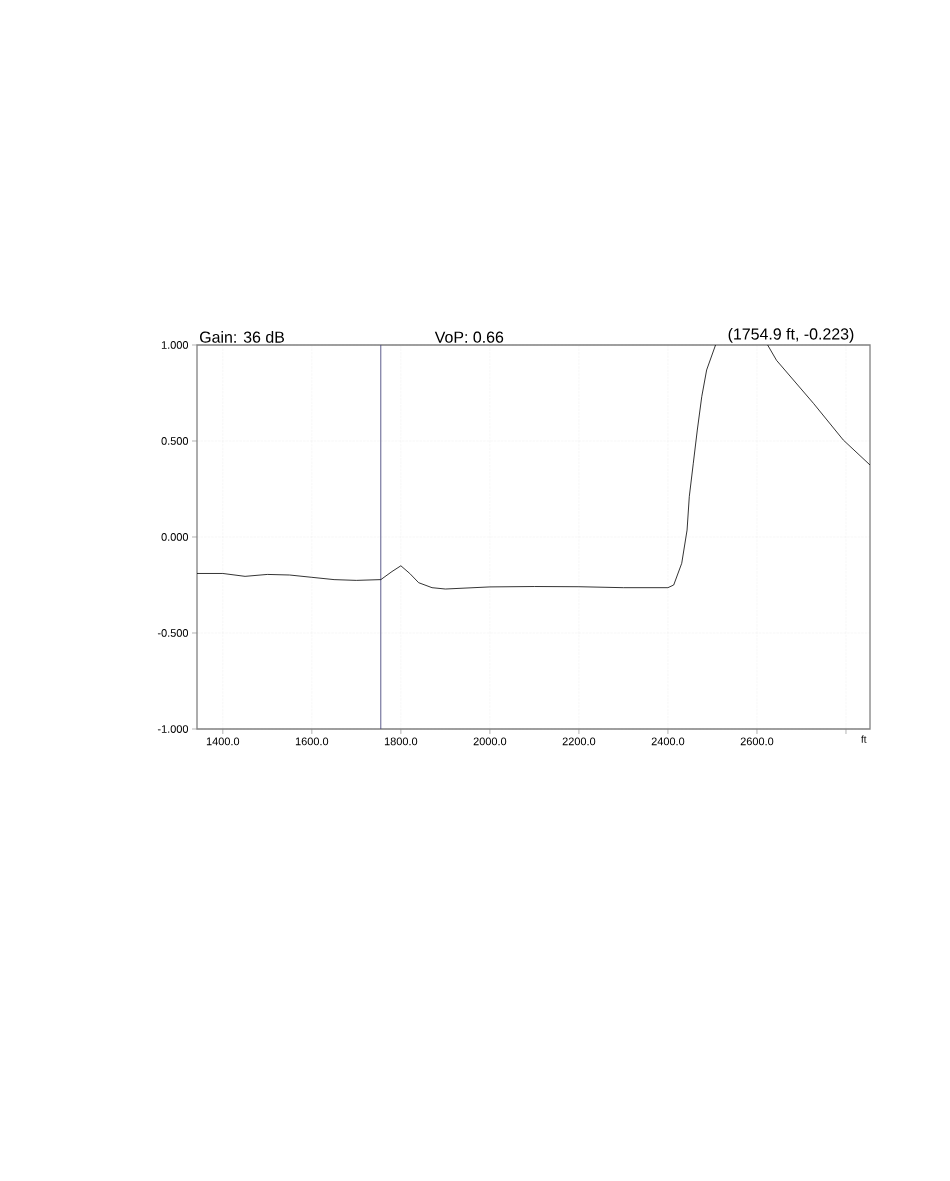  Describe the element at coordinates (401, 741) in the screenshot. I see `x-tick-label: 1800.0` at that location.